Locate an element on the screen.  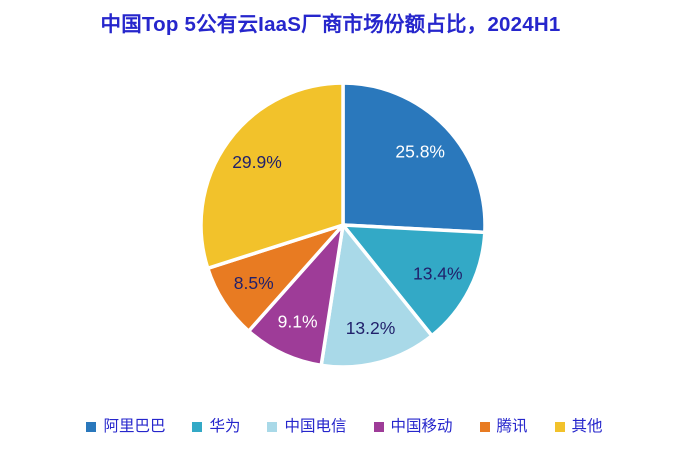
pie-slice-label-2: 13.4% is located at coordinates (438, 274).